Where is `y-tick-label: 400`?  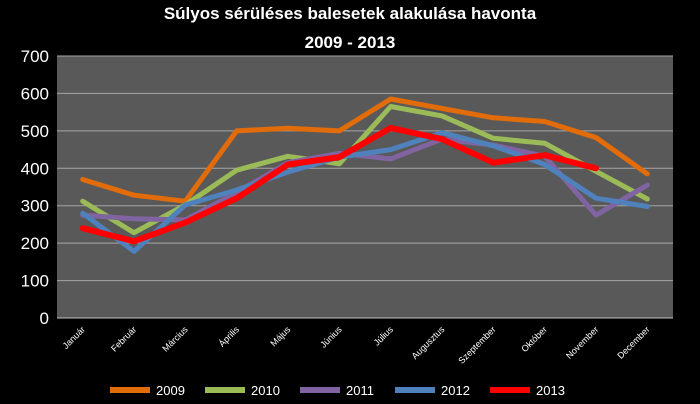 y-tick-label: 400 is located at coordinates (35, 168).